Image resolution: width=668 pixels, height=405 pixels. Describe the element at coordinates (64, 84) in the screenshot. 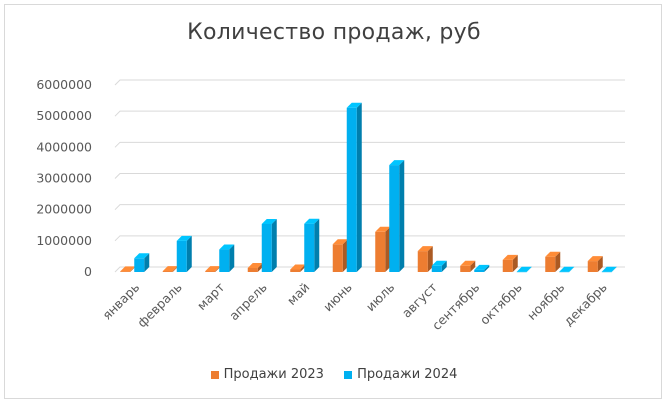

I see `y-tick-label: 6000000` at that location.